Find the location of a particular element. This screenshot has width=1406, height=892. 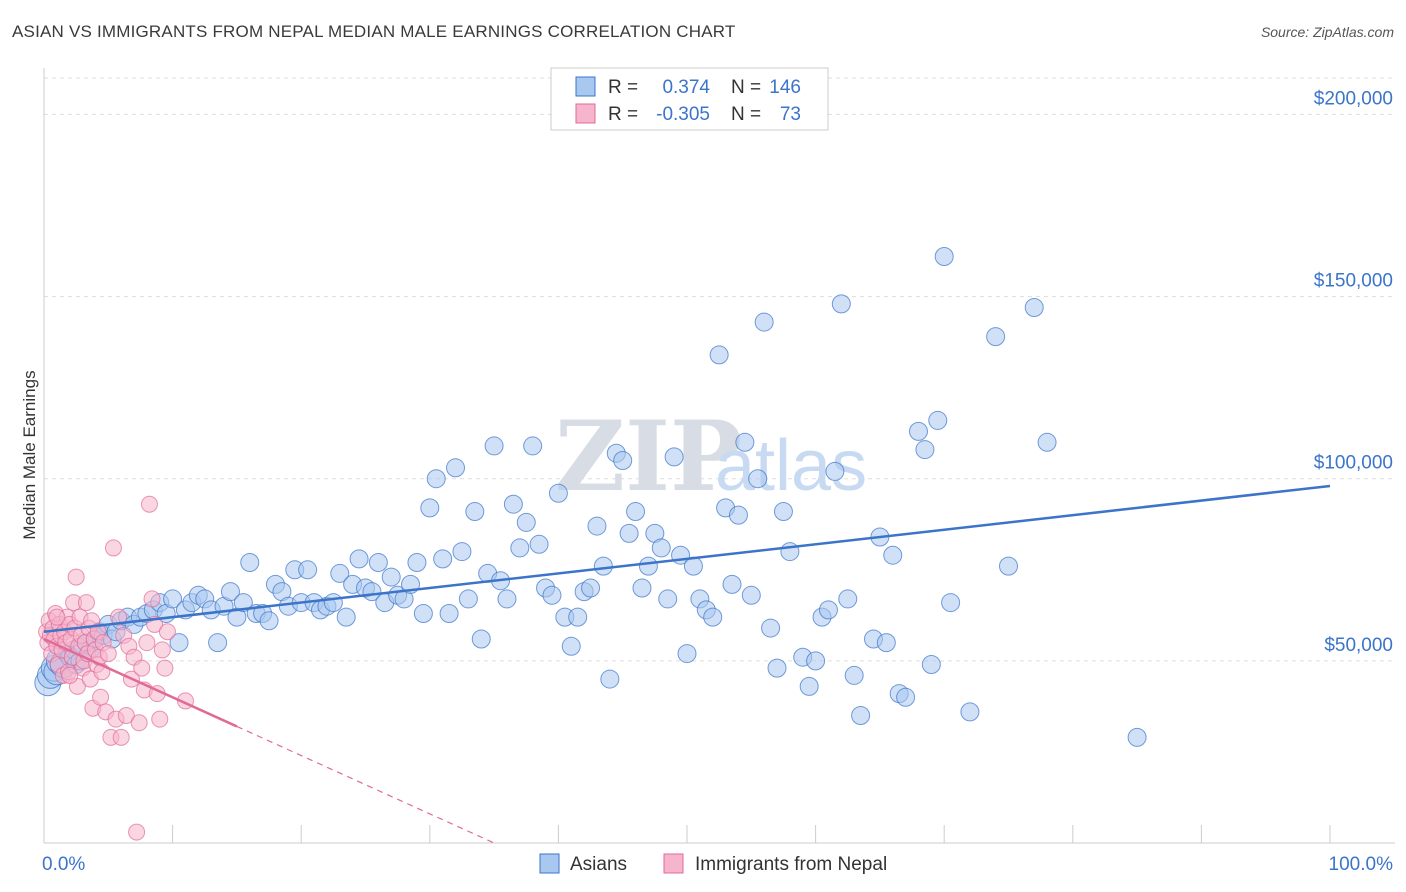

legend-n-value-2: 73 is located at coordinates (790, 114).